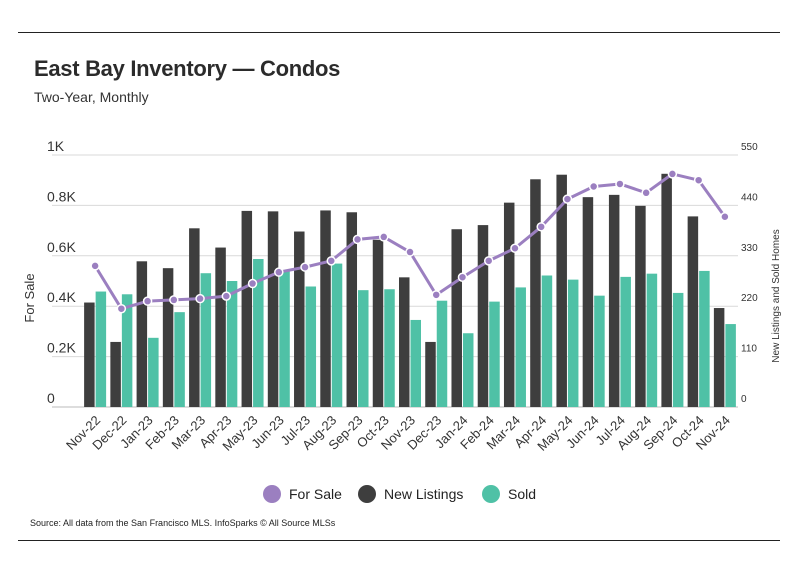  I want to click on chart-title: East Bay Inventory — Condos, so click(187, 68).